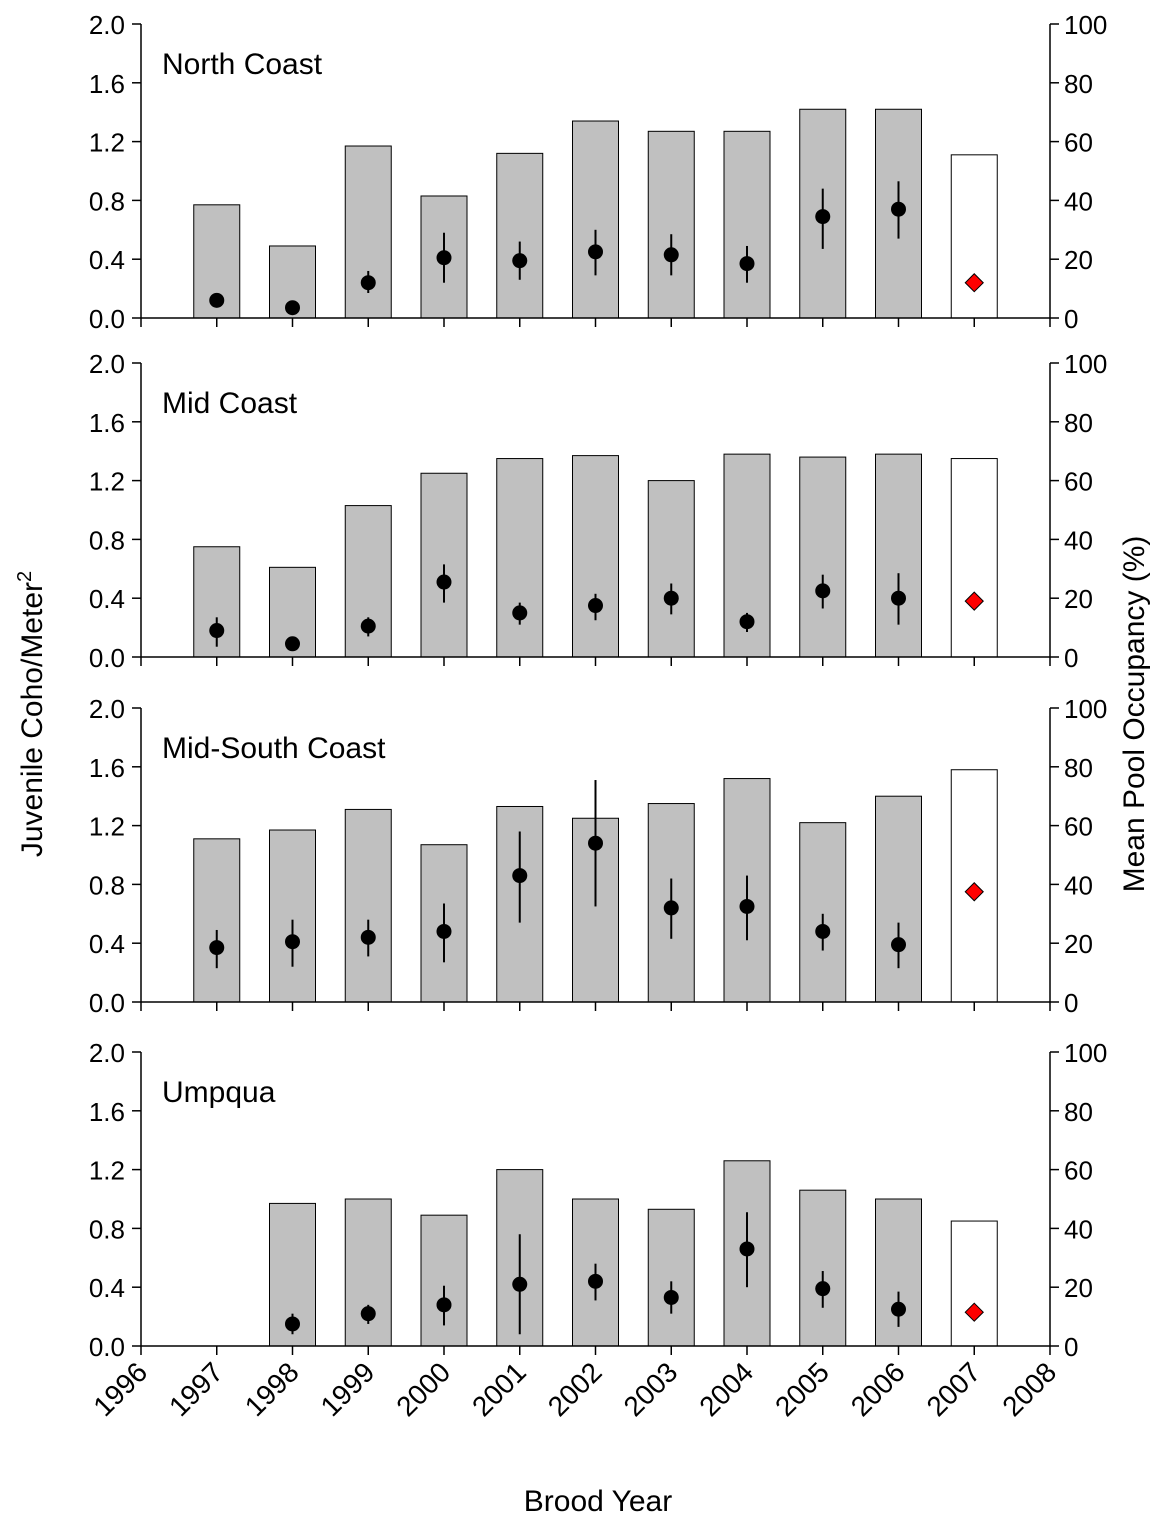 This screenshot has height=1521, width=1159. Describe the element at coordinates (274, 748) in the screenshot. I see `panel-title: Mid-South Coast` at that location.